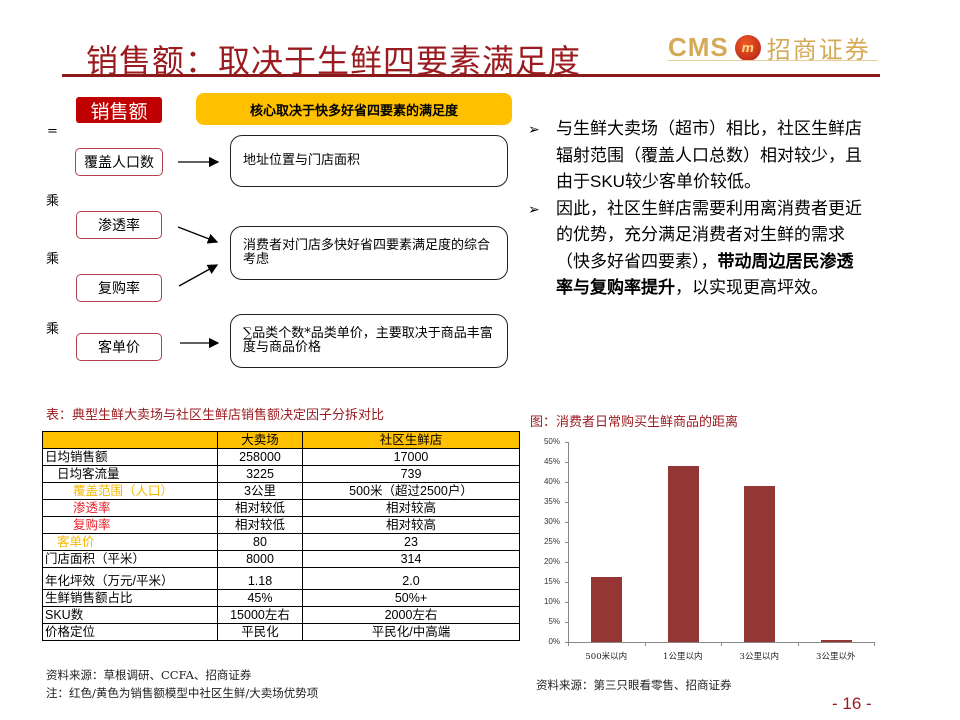 This screenshot has height=720, width=960. I want to click on cell-hypermarket: 80, so click(260, 542).